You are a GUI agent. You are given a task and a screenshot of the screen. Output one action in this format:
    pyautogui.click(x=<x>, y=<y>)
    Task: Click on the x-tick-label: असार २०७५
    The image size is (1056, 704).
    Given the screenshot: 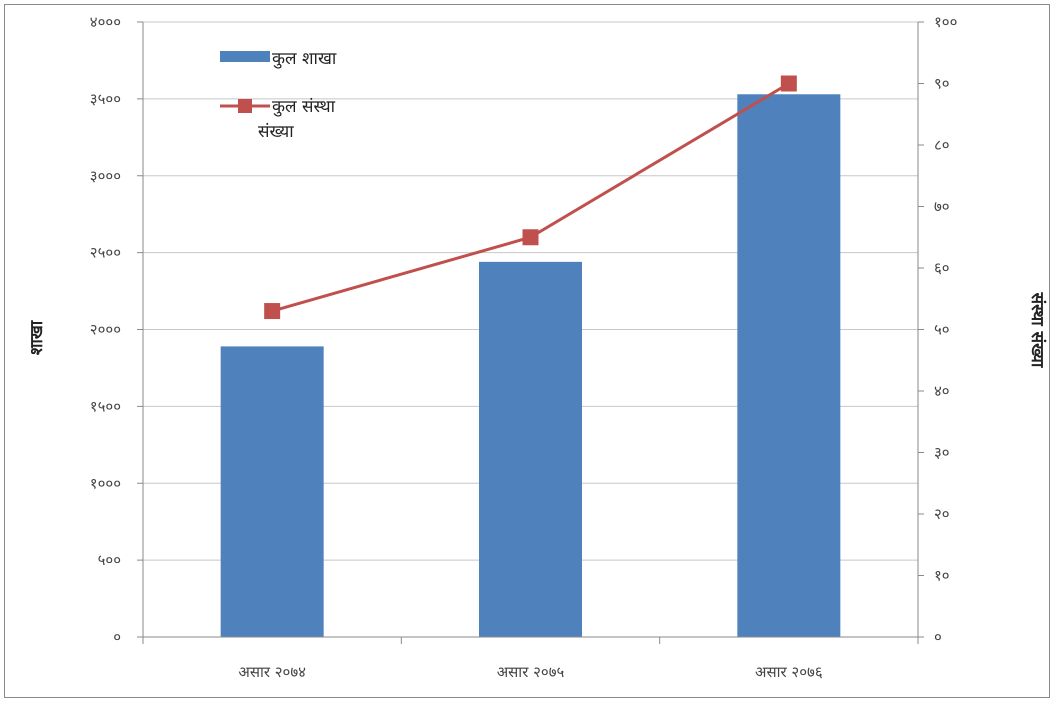 What is the action you would take?
    pyautogui.click(x=531, y=672)
    